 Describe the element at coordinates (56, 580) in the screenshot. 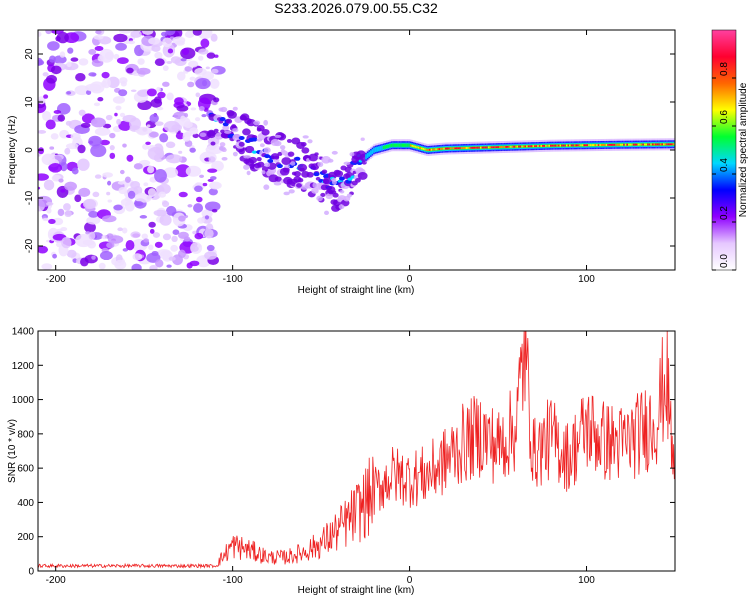

I see `snr-x-tick-label: -200` at that location.